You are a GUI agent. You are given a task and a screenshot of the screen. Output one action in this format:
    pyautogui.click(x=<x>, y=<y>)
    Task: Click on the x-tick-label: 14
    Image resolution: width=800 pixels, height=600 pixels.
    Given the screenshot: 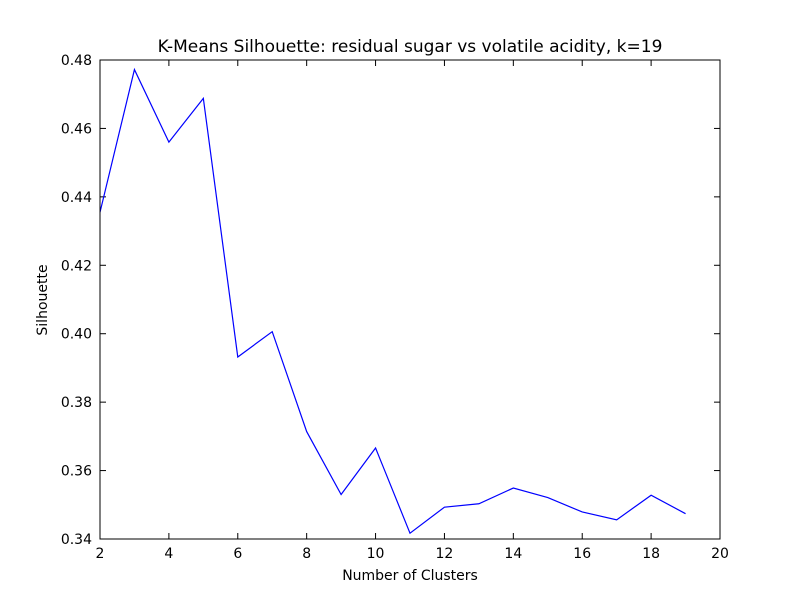 What is the action you would take?
    pyautogui.click(x=513, y=554)
    